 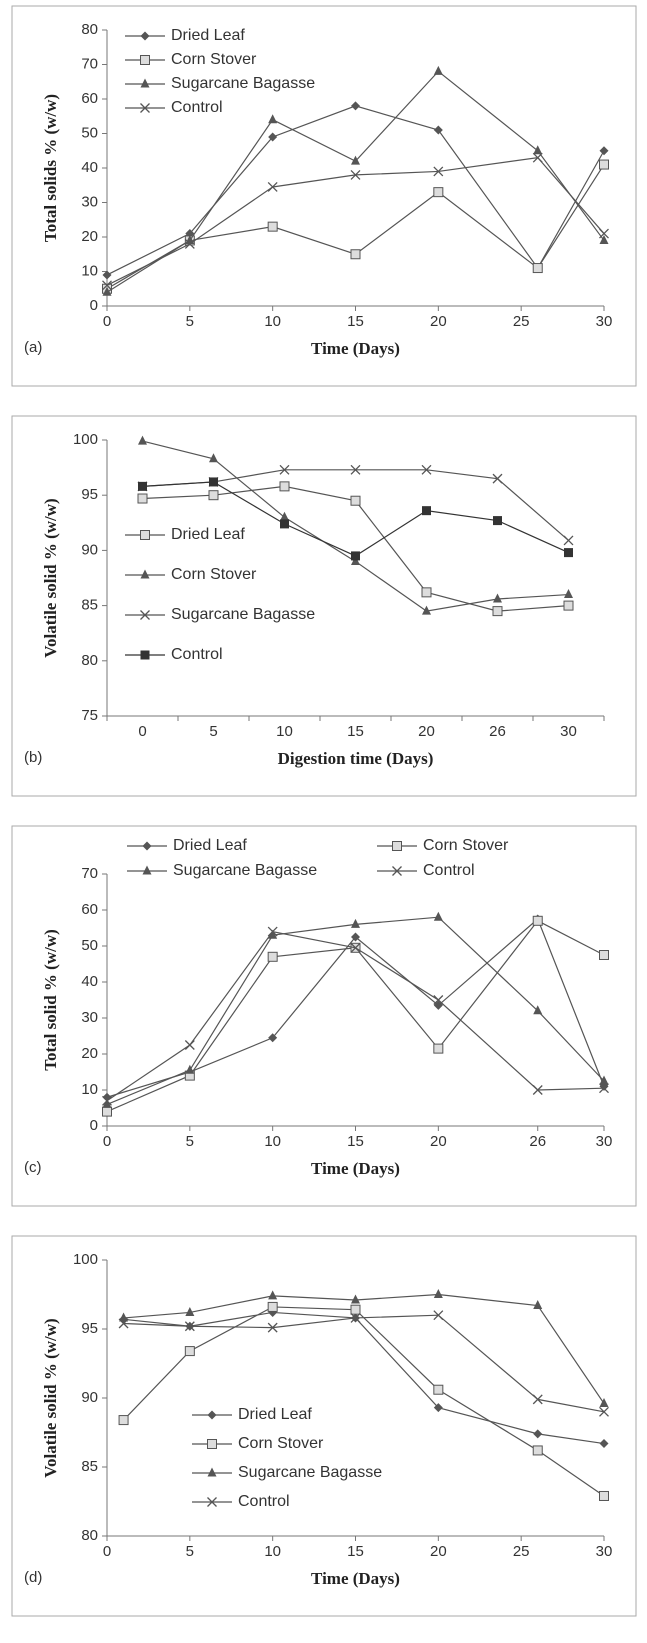 I want to click on y-tick-label: 30, so click(x=89, y=1017).